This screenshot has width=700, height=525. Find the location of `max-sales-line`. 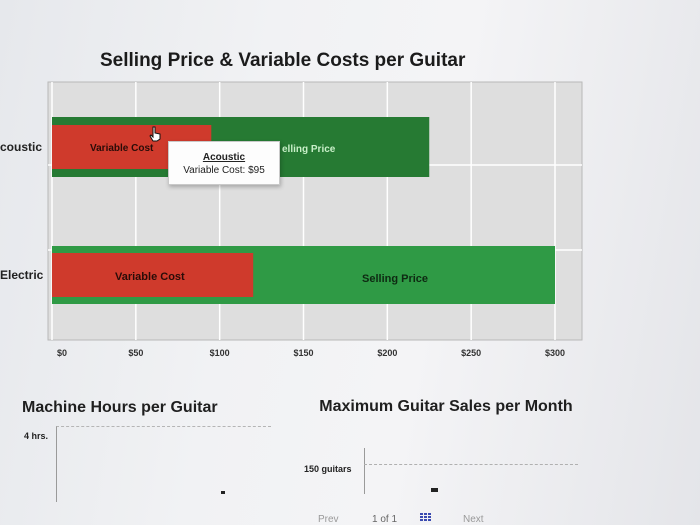

max-sales-line is located at coordinates (471, 464).